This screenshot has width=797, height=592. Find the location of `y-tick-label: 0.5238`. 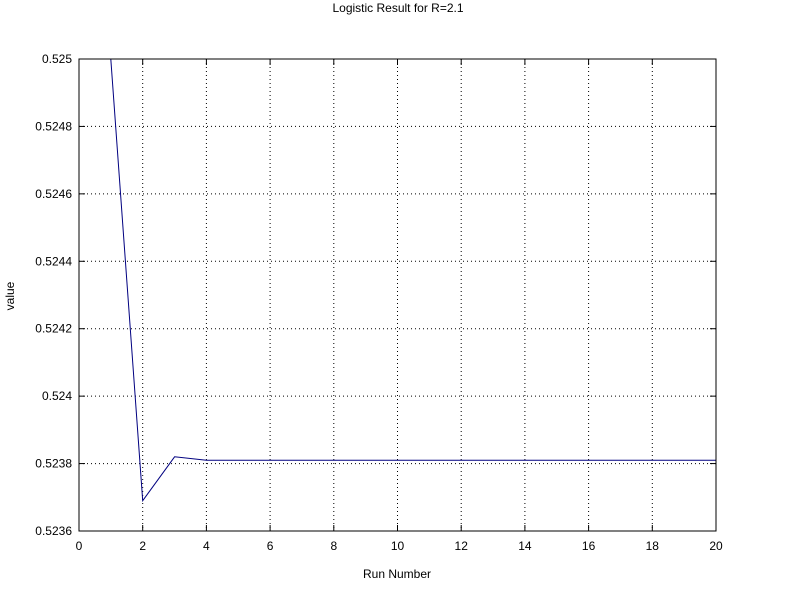

y-tick-label: 0.5238 is located at coordinates (53, 464).